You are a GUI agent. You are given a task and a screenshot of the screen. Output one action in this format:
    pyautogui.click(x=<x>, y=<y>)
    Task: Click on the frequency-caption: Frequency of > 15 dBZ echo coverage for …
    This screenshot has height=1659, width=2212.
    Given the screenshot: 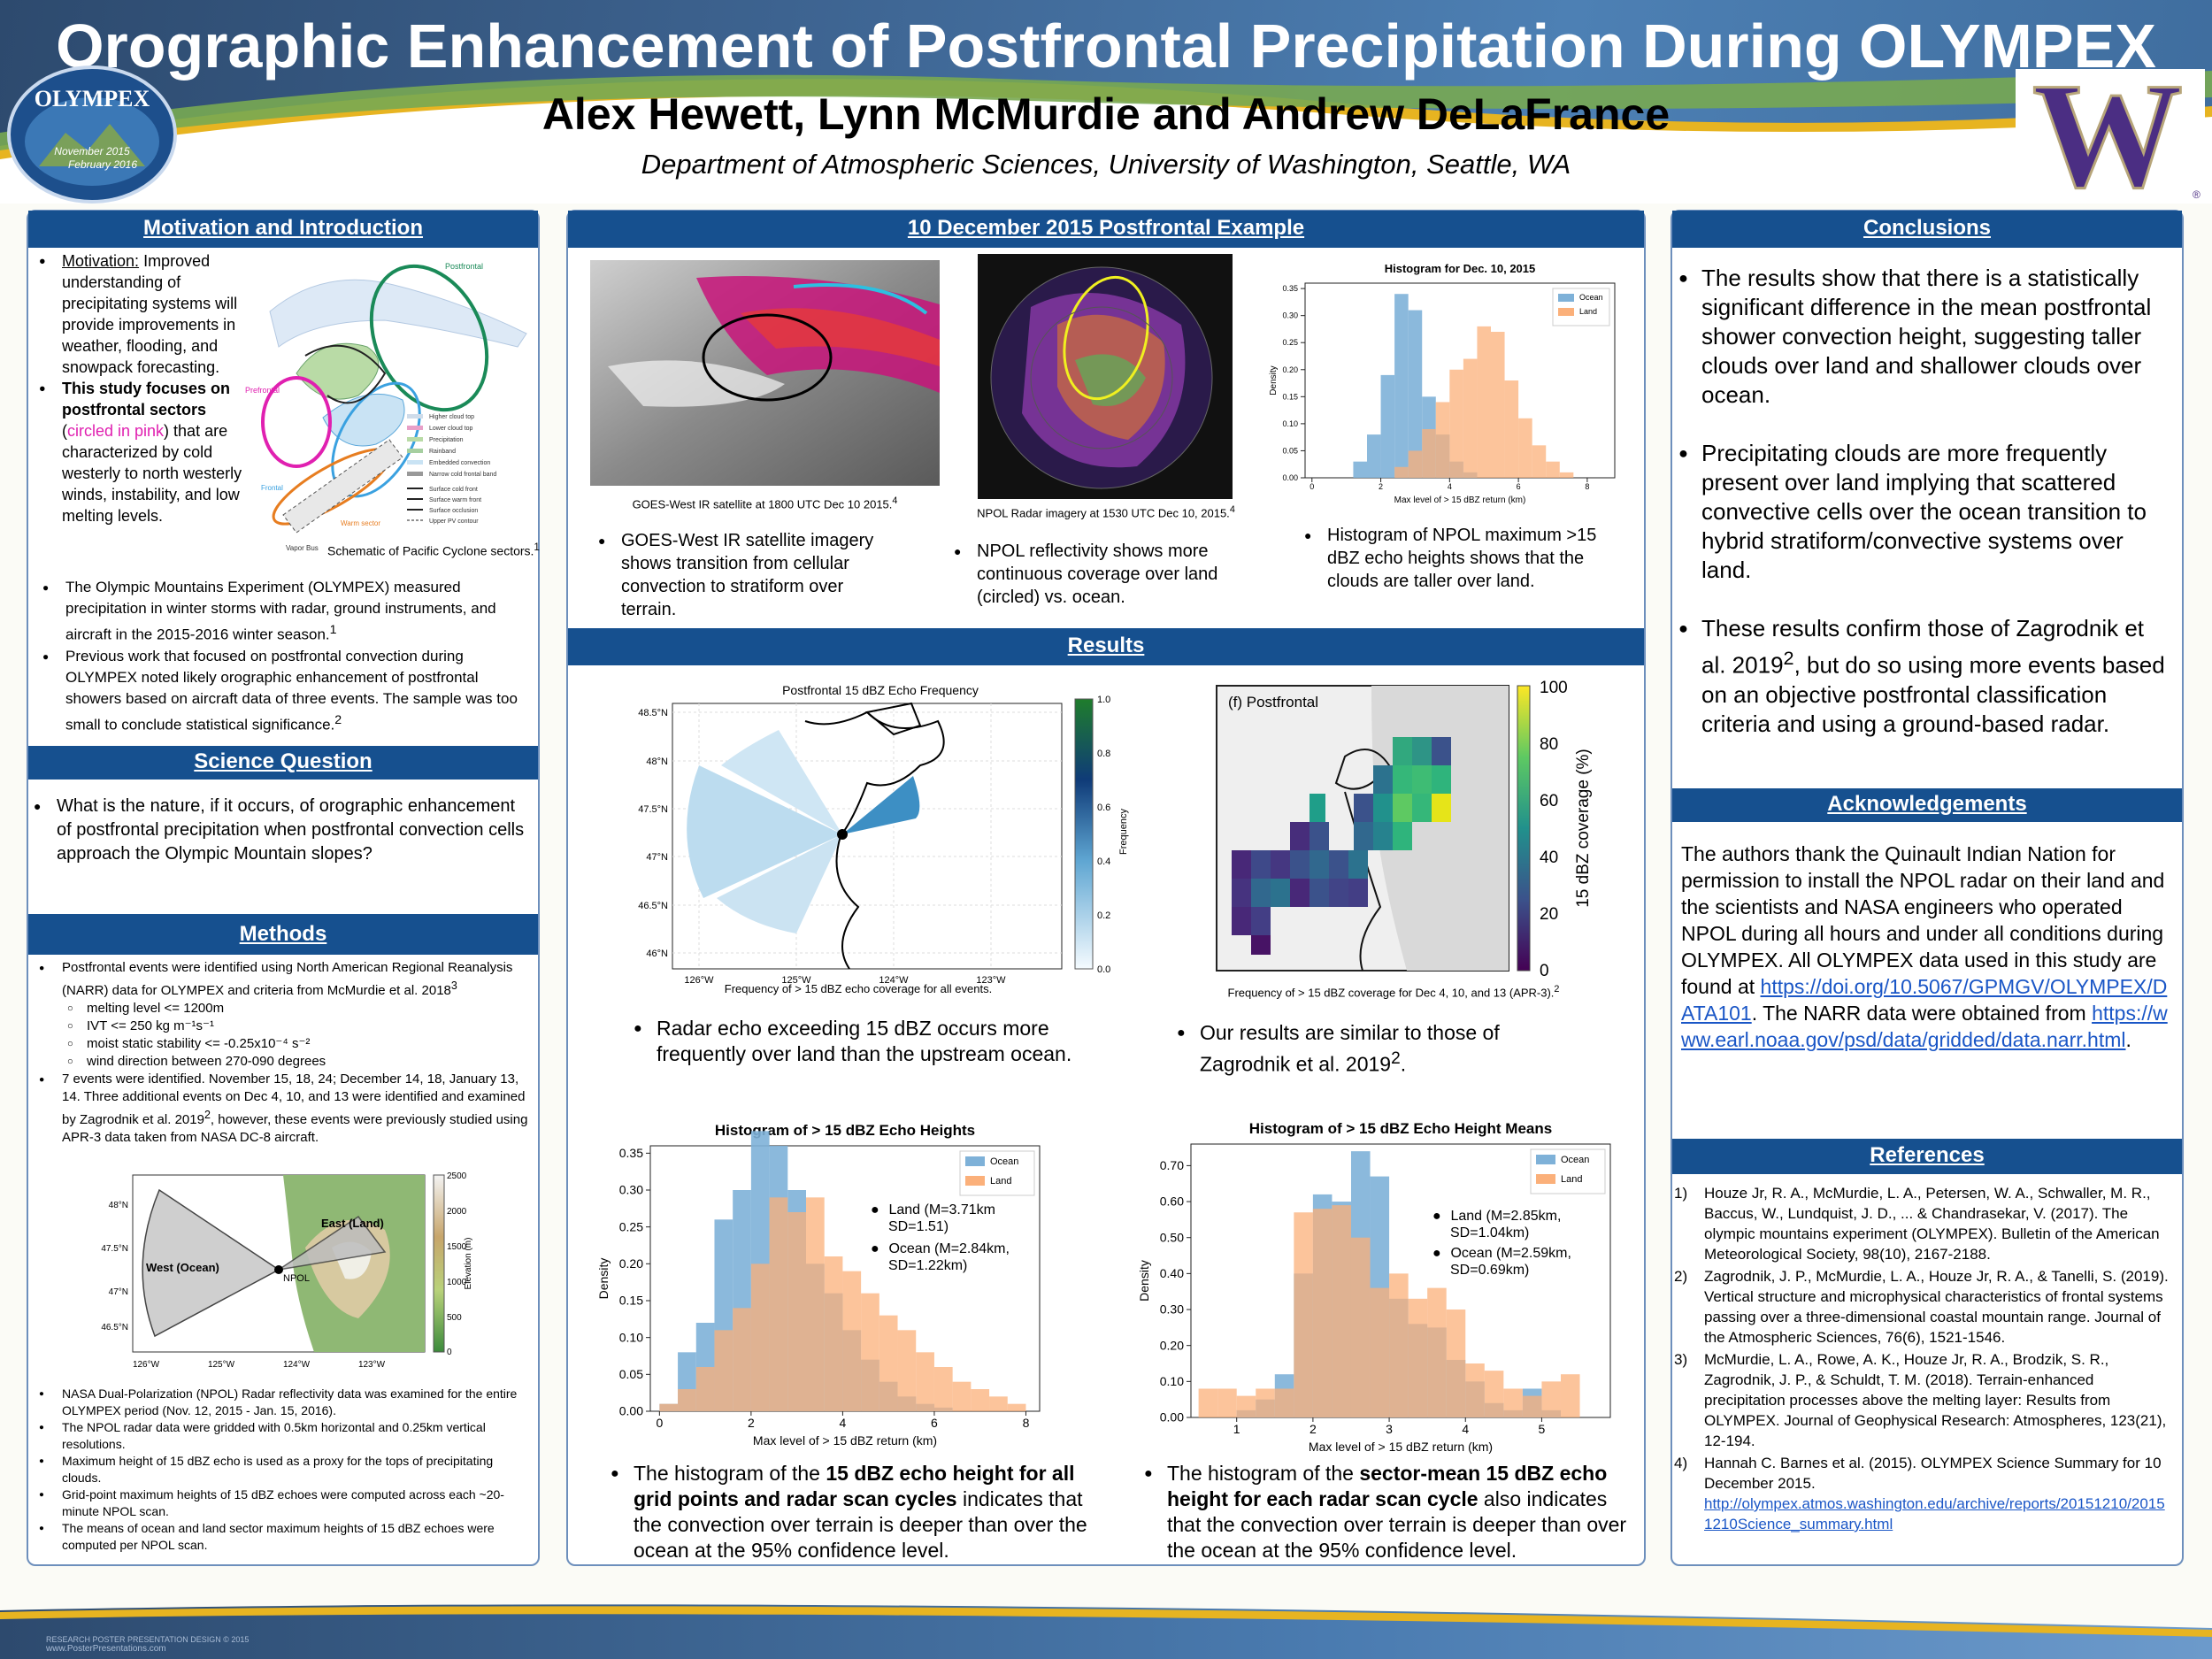 What is the action you would take?
    pyautogui.click(x=859, y=989)
    